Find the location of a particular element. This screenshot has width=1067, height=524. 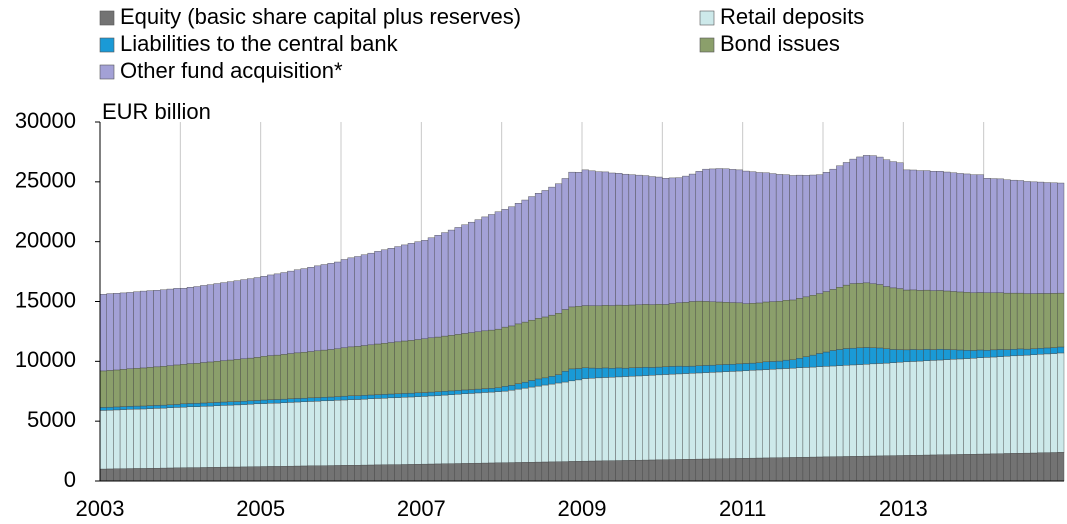

y-tick-label: 25000 is located at coordinates (45, 180).